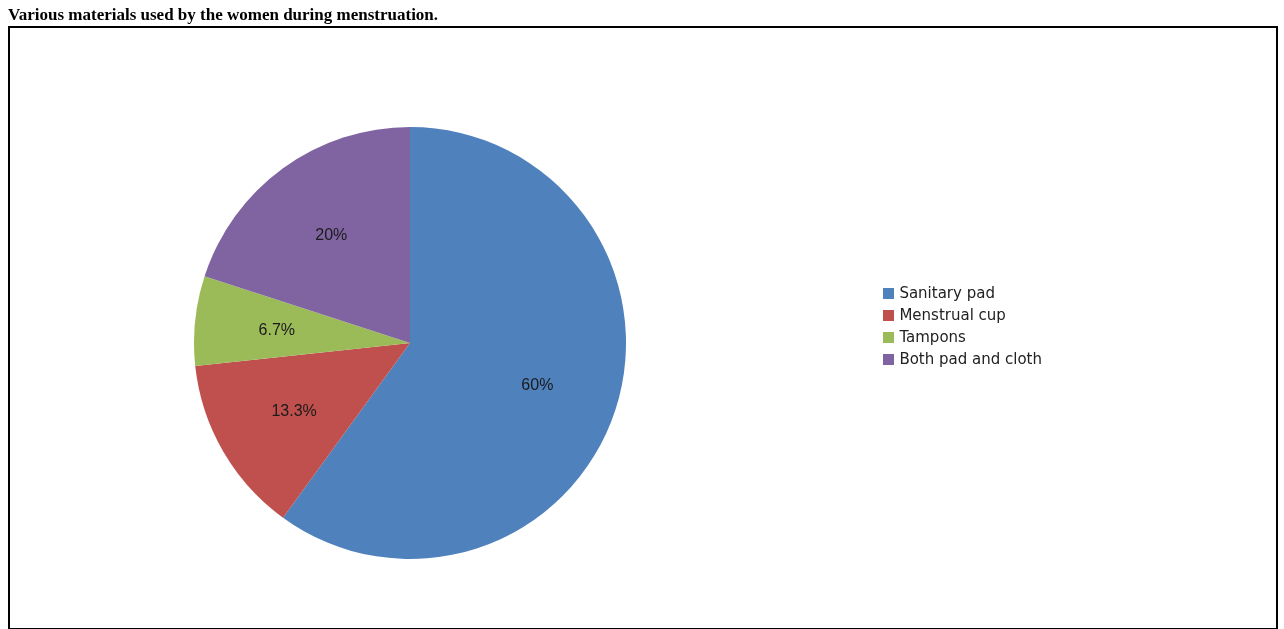 Image resolution: width=1284 pixels, height=629 pixels. I want to click on legend-label: Menstrual cup, so click(952, 315).